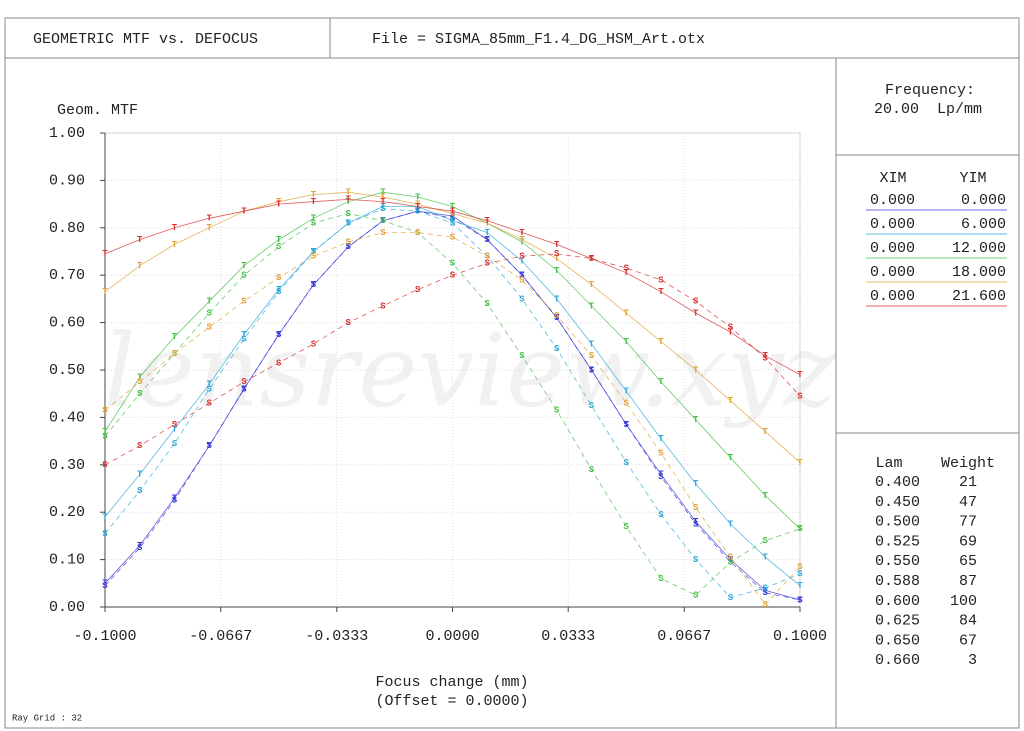 This screenshot has width=1024, height=731. Describe the element at coordinates (104, 636) in the screenshot. I see `x-tick-label: -0.1000` at that location.